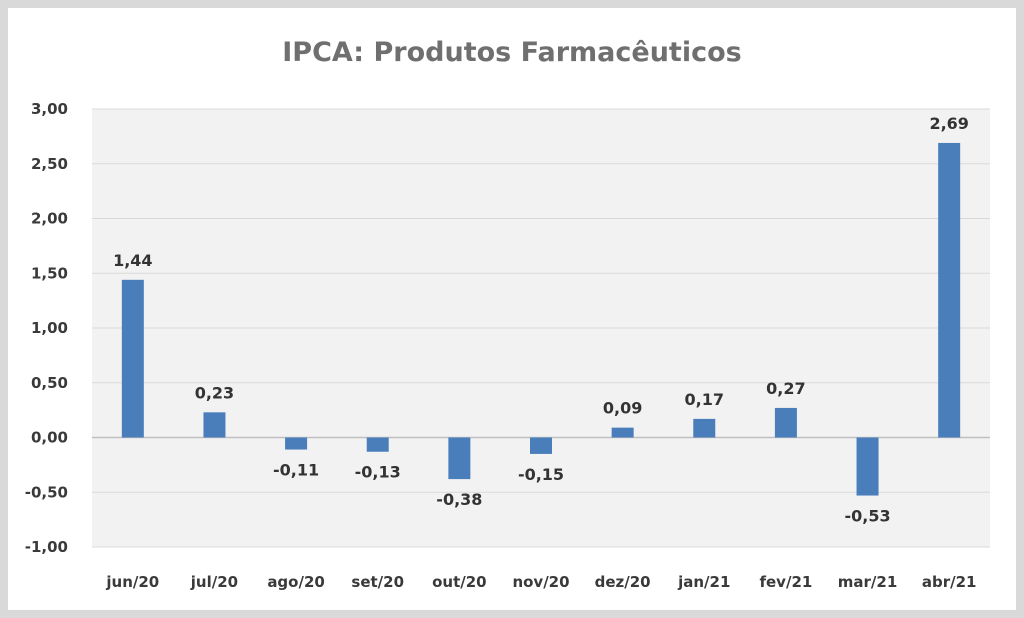 This screenshot has width=1024, height=618. I want to click on x-tick-label: ago/20, so click(296, 582).